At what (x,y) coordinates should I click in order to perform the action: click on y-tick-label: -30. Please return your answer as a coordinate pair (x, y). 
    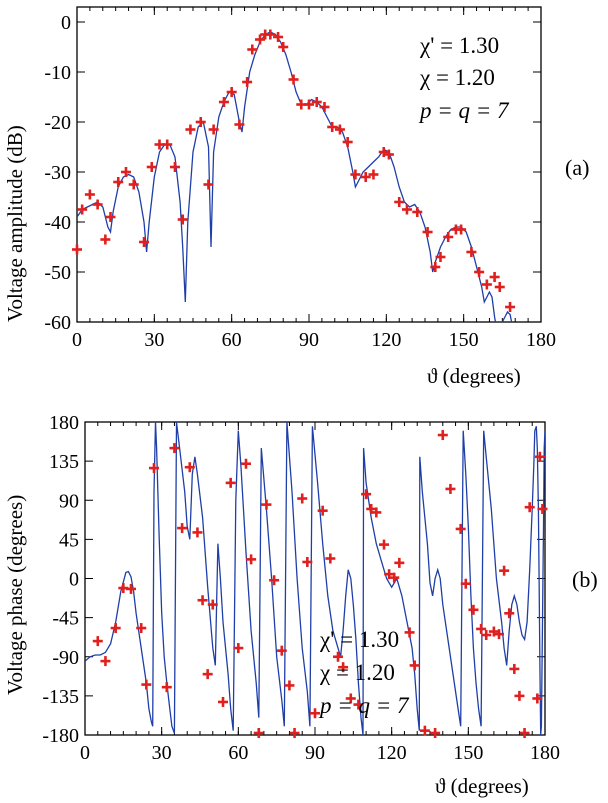
    Looking at the image, I should click on (57, 173).